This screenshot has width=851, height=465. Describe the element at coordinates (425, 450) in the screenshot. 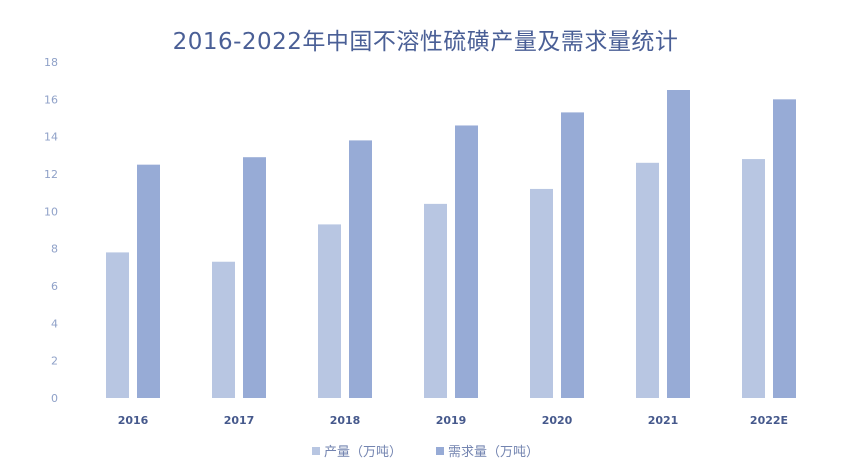

I see `legend: 产量（万吨） 需求量（万吨）` at that location.